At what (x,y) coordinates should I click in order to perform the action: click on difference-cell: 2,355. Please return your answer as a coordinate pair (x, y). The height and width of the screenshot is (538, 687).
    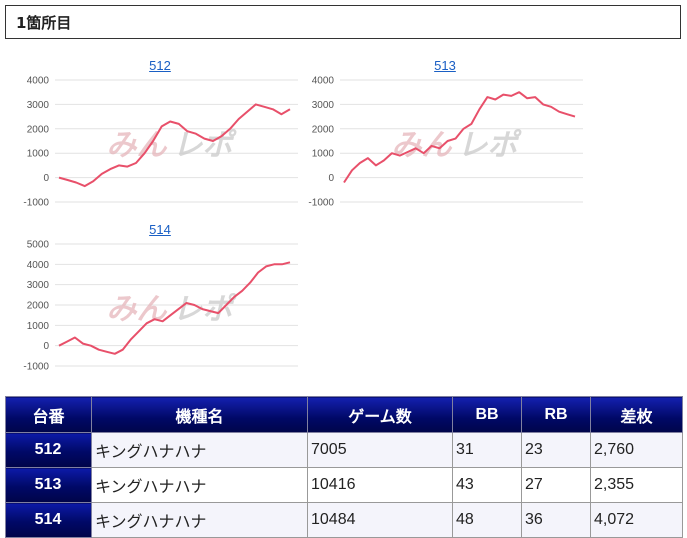
    Looking at the image, I should click on (636, 485).